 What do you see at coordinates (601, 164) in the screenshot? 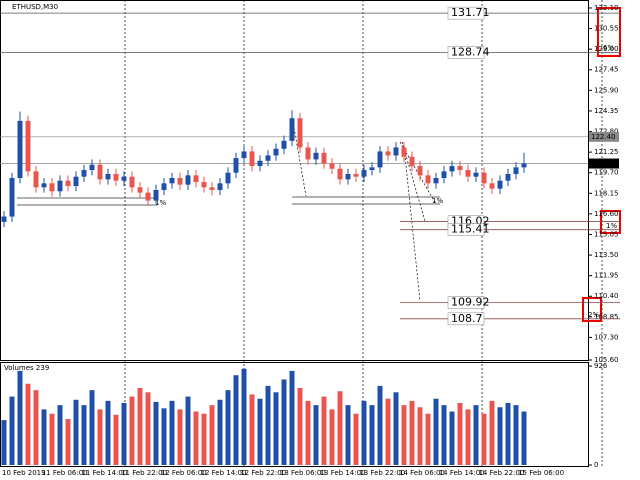
I see `highlights` at bounding box center [601, 164].